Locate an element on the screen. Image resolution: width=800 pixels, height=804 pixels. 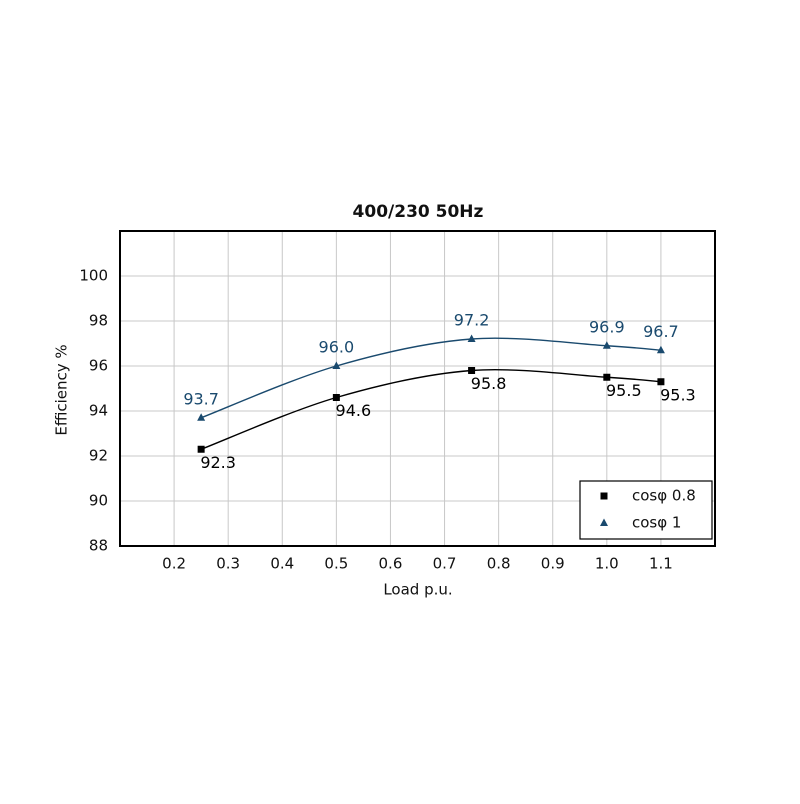
data-label: 95.8 is located at coordinates (489, 383).